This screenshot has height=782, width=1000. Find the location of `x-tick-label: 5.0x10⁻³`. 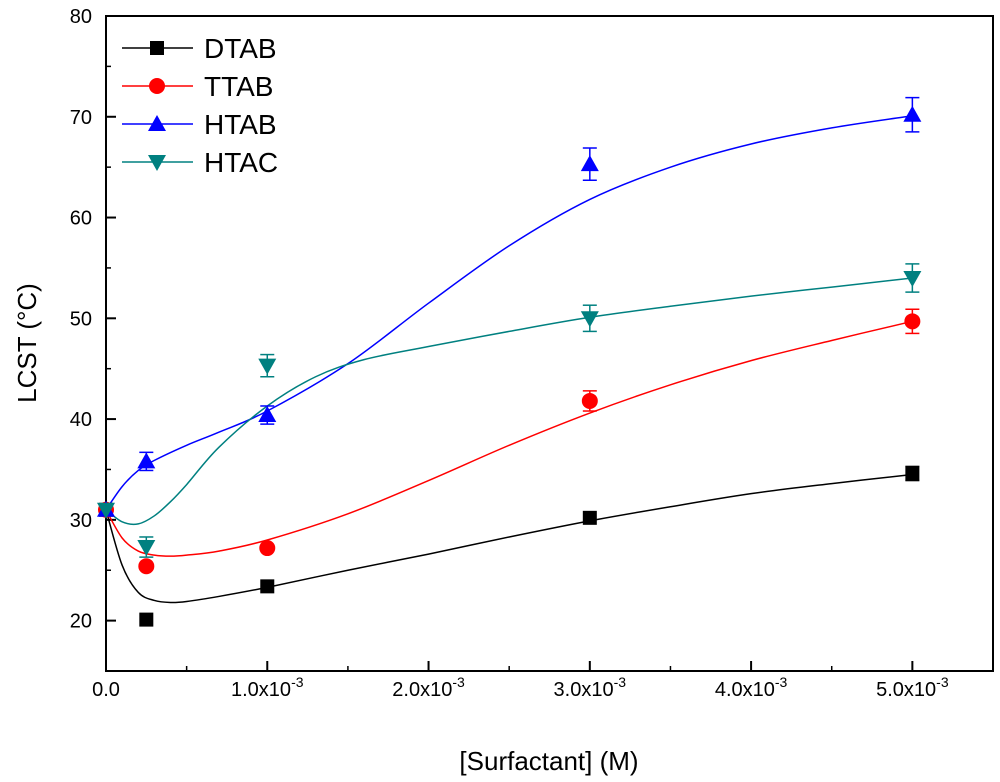

x-tick-label: 5.0x10⁻³ is located at coordinates (912, 687).